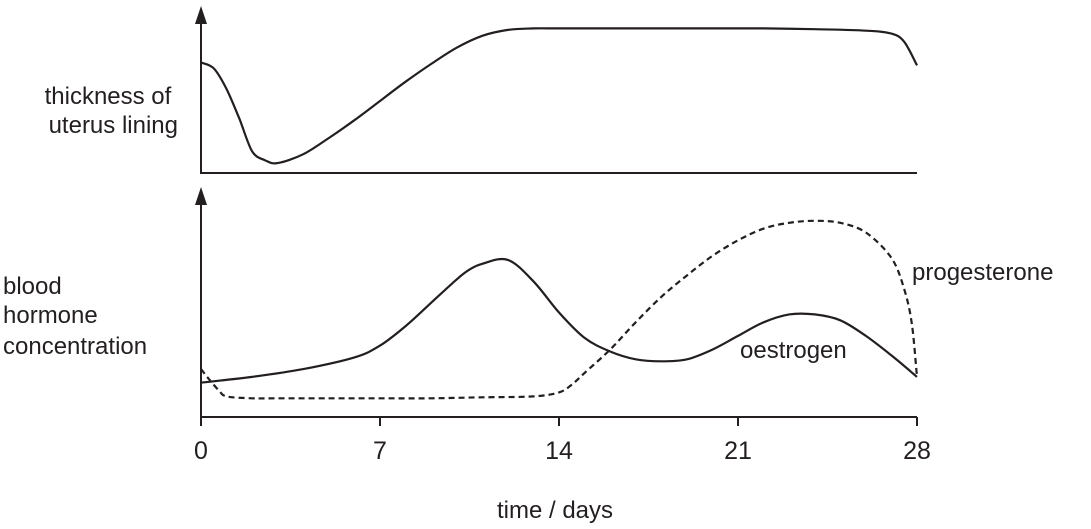 The height and width of the screenshot is (529, 1091). What do you see at coordinates (113, 125) in the screenshot?
I see `top-ylabel-line-2: uterus lining` at bounding box center [113, 125].